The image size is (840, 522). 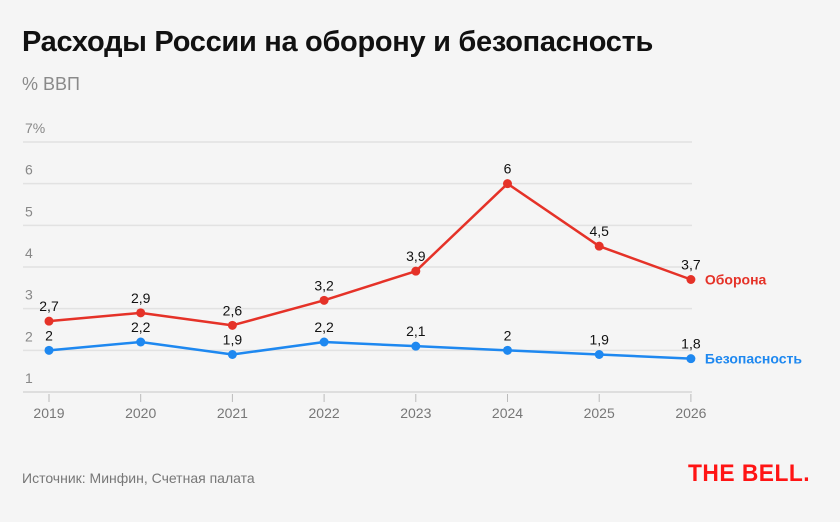 I want to click on y-tick-label: 7%, so click(x=35, y=128).